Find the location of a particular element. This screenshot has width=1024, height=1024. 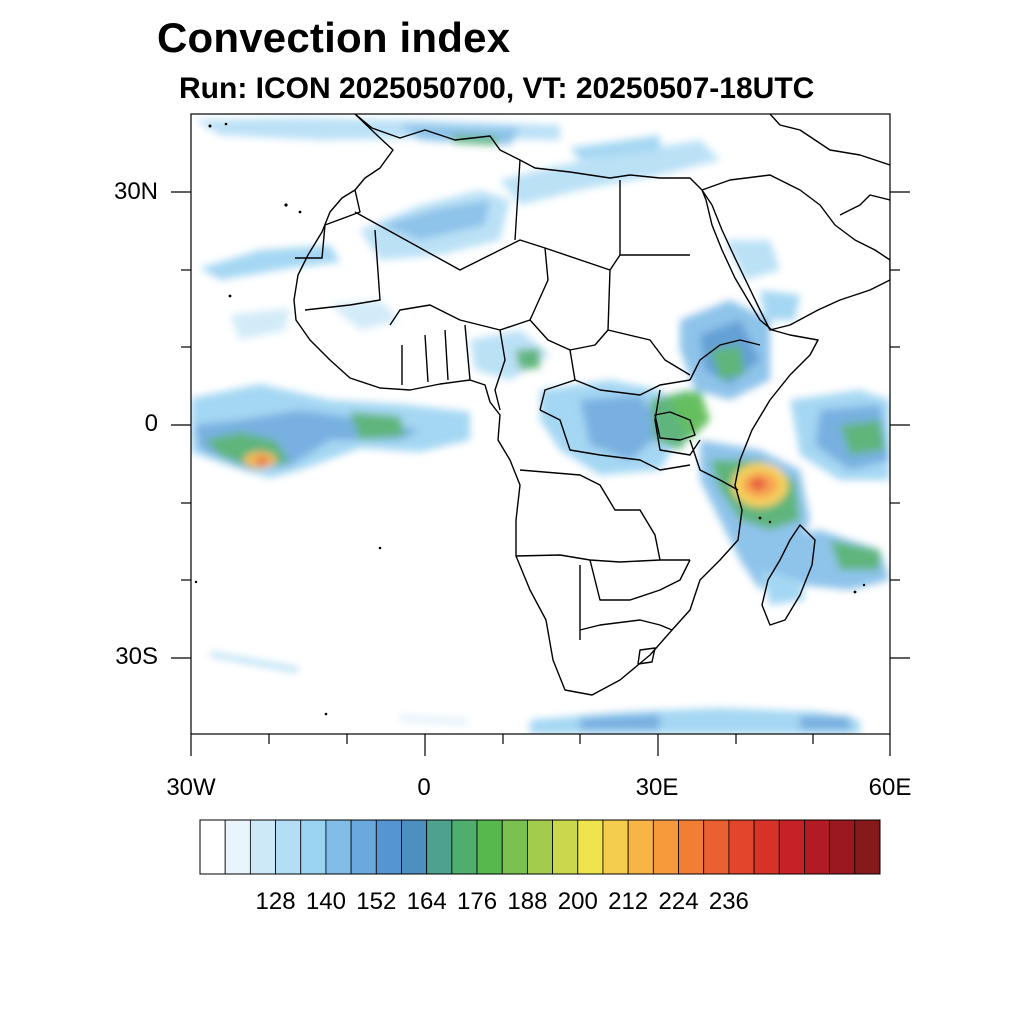

madagascar-outline is located at coordinates (788, 575).